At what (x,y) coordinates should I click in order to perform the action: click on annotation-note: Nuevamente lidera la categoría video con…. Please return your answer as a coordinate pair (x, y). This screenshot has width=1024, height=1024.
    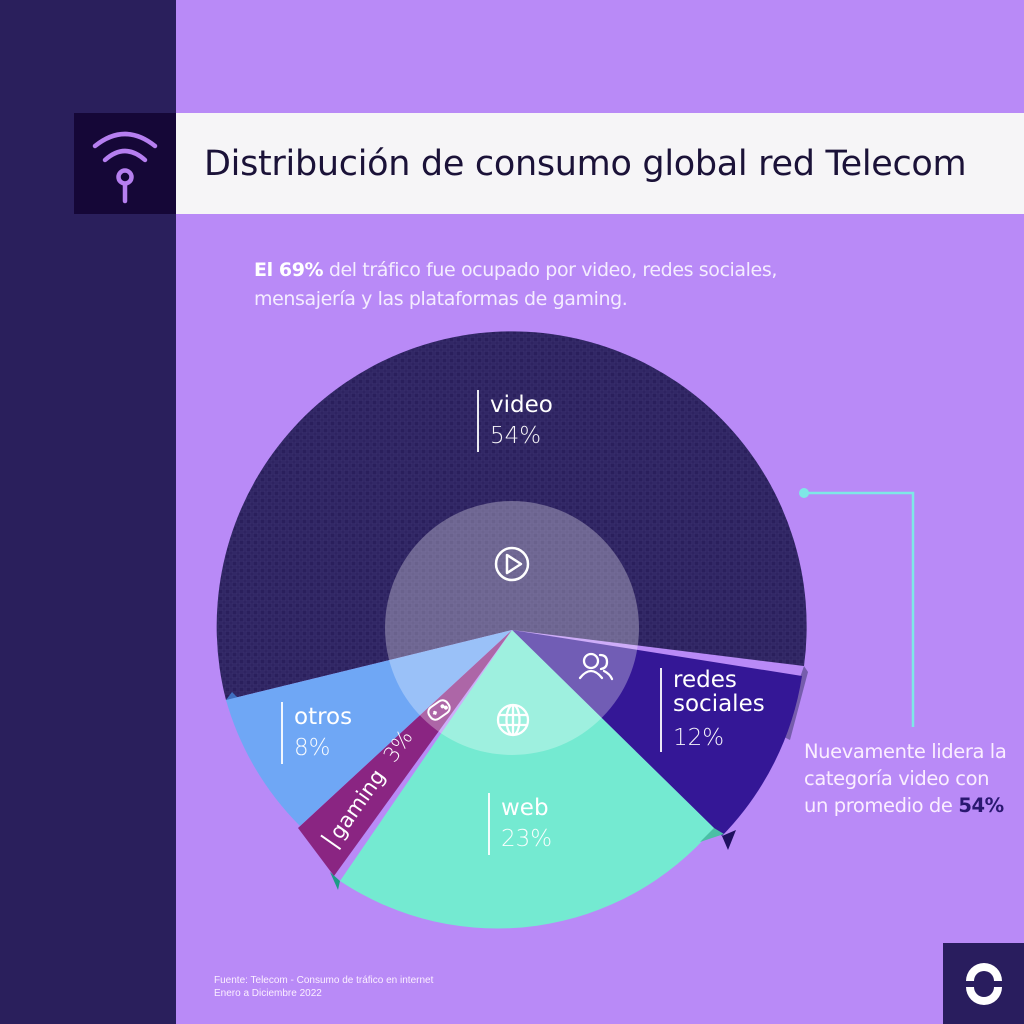
    Looking at the image, I should click on (909, 778).